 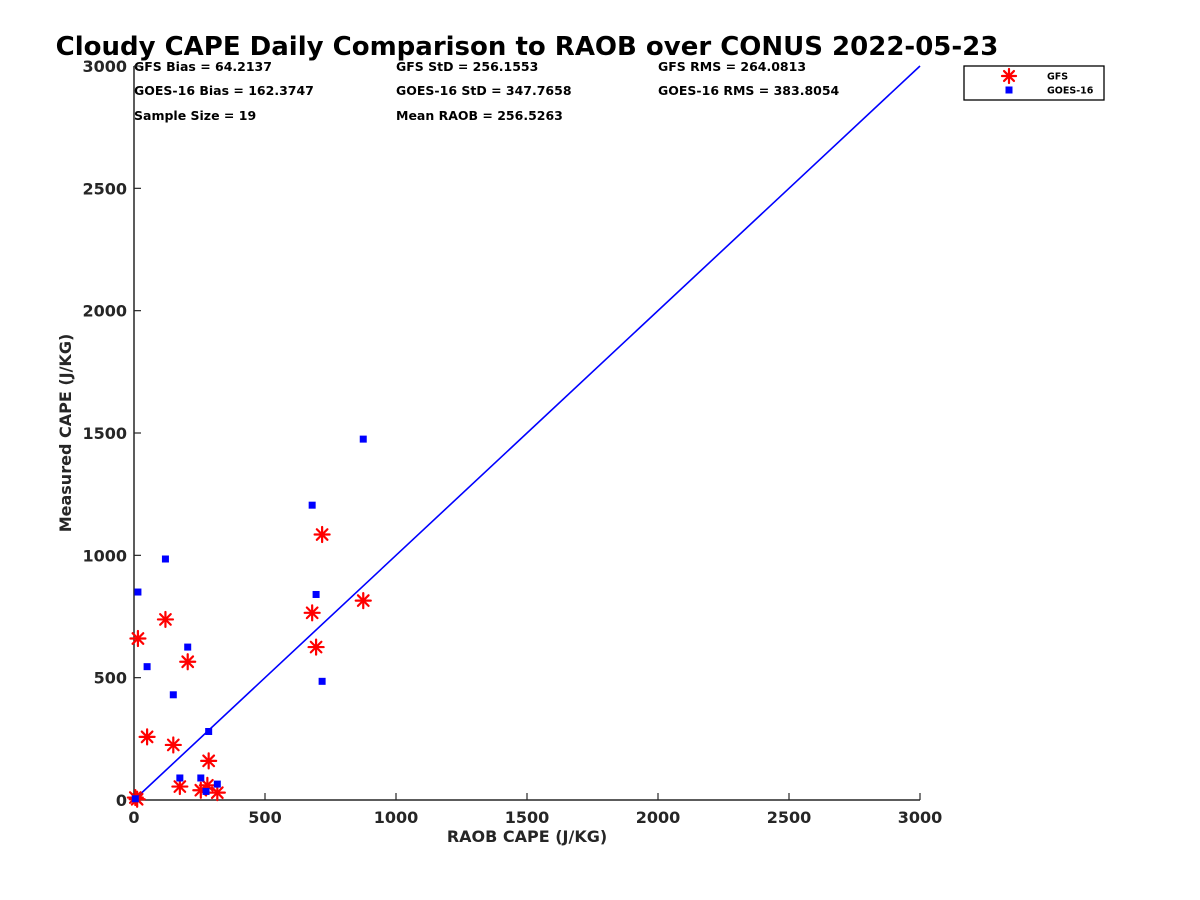 What do you see at coordinates (789, 817) in the screenshot?
I see `x-tick-label: 2500` at bounding box center [789, 817].